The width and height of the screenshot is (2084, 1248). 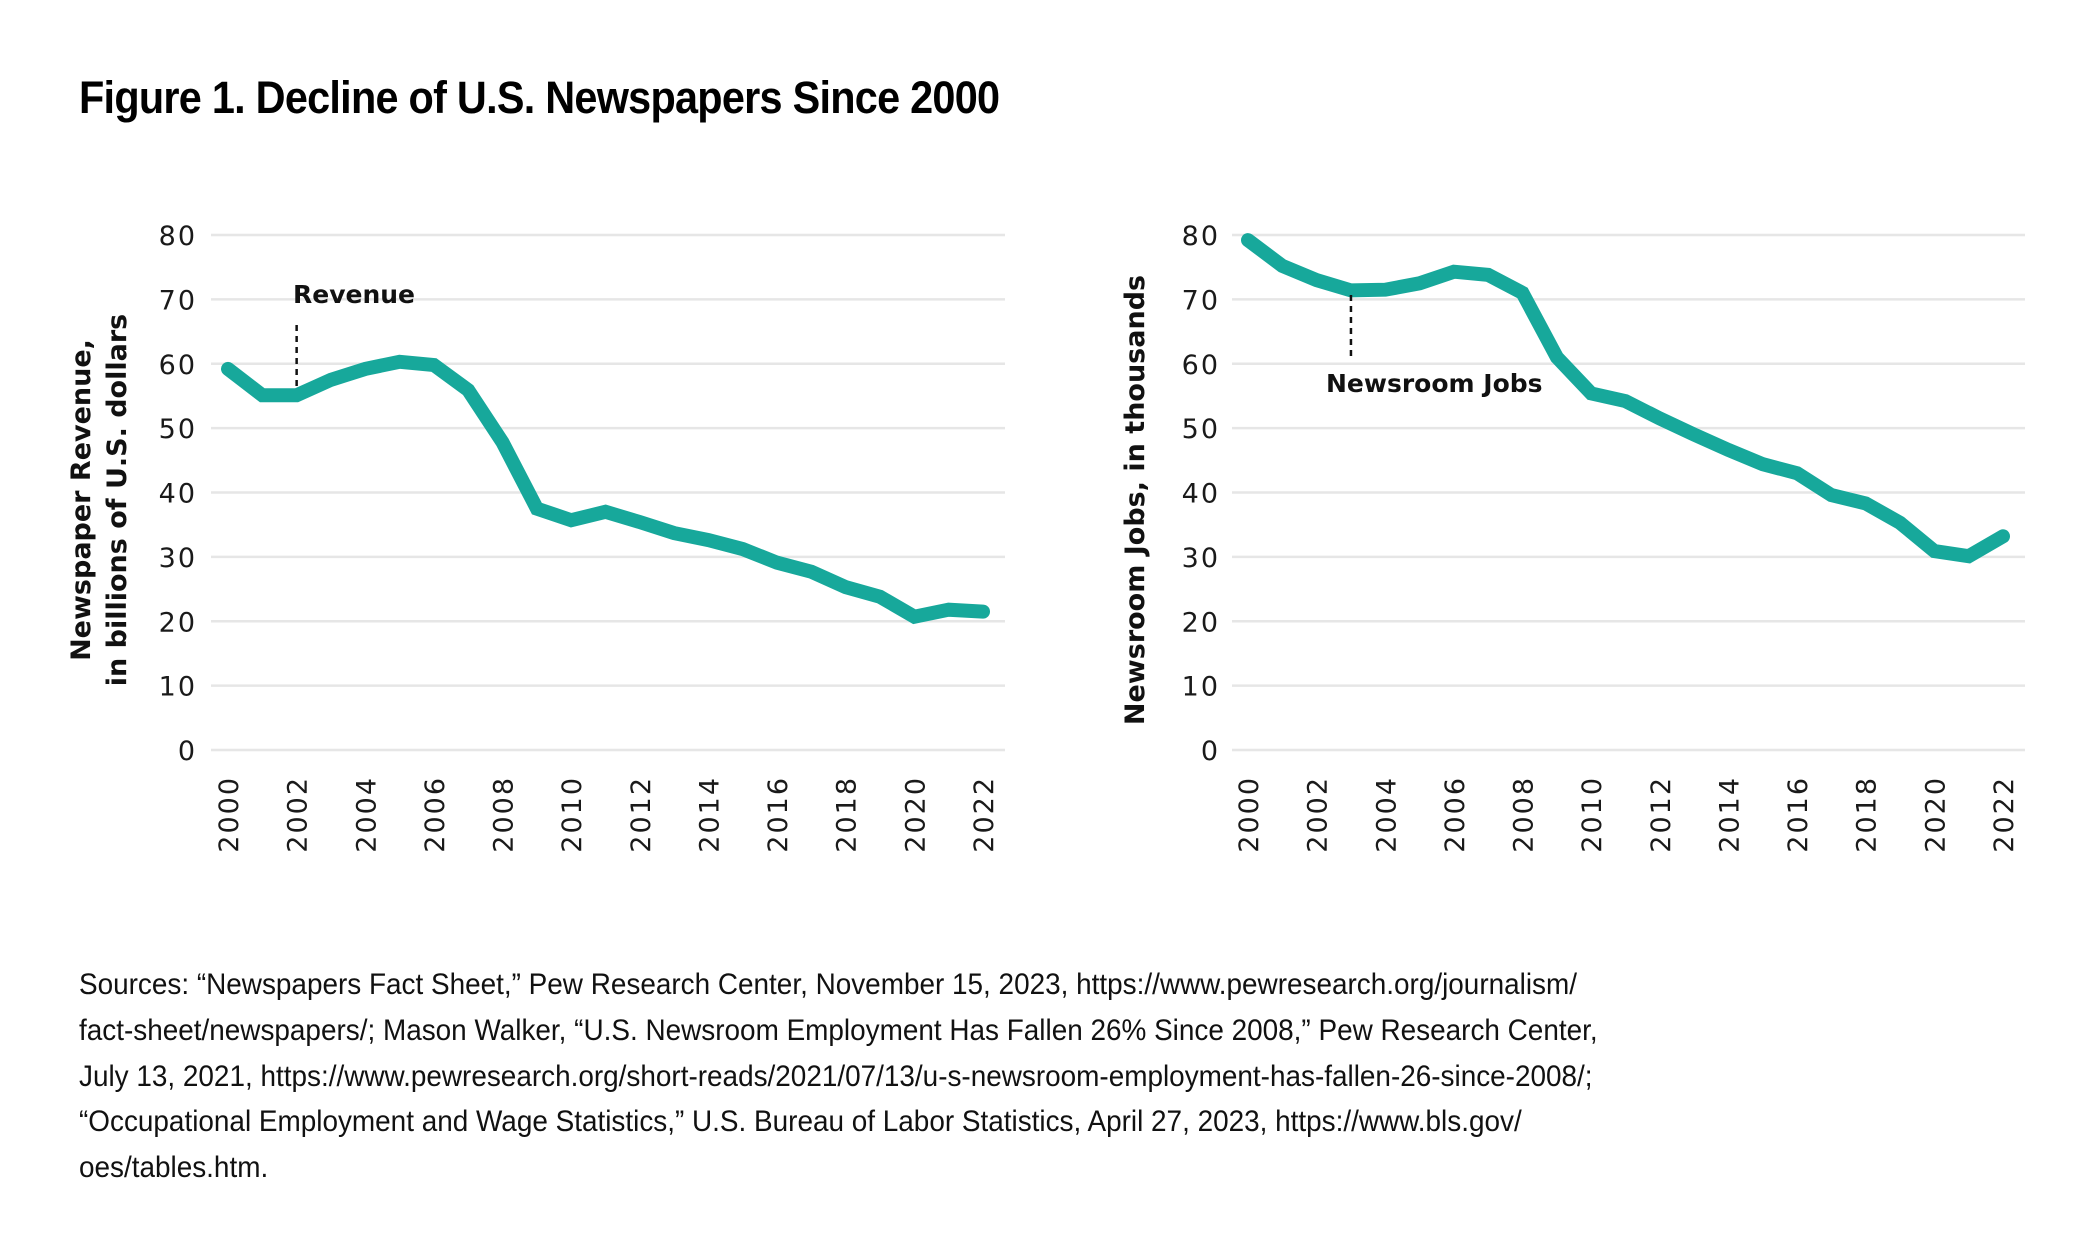 I want to click on series-annotation-label: Newsroom Jobs, so click(x=1434, y=383).